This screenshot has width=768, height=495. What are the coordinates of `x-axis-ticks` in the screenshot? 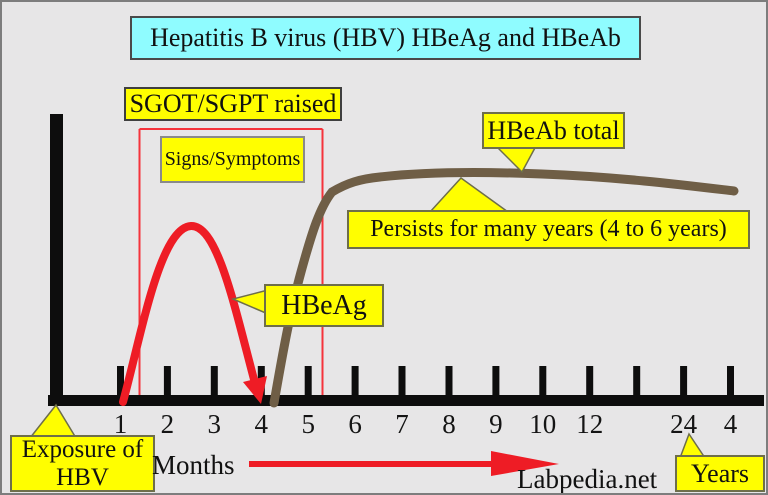 It's located at (425, 381).